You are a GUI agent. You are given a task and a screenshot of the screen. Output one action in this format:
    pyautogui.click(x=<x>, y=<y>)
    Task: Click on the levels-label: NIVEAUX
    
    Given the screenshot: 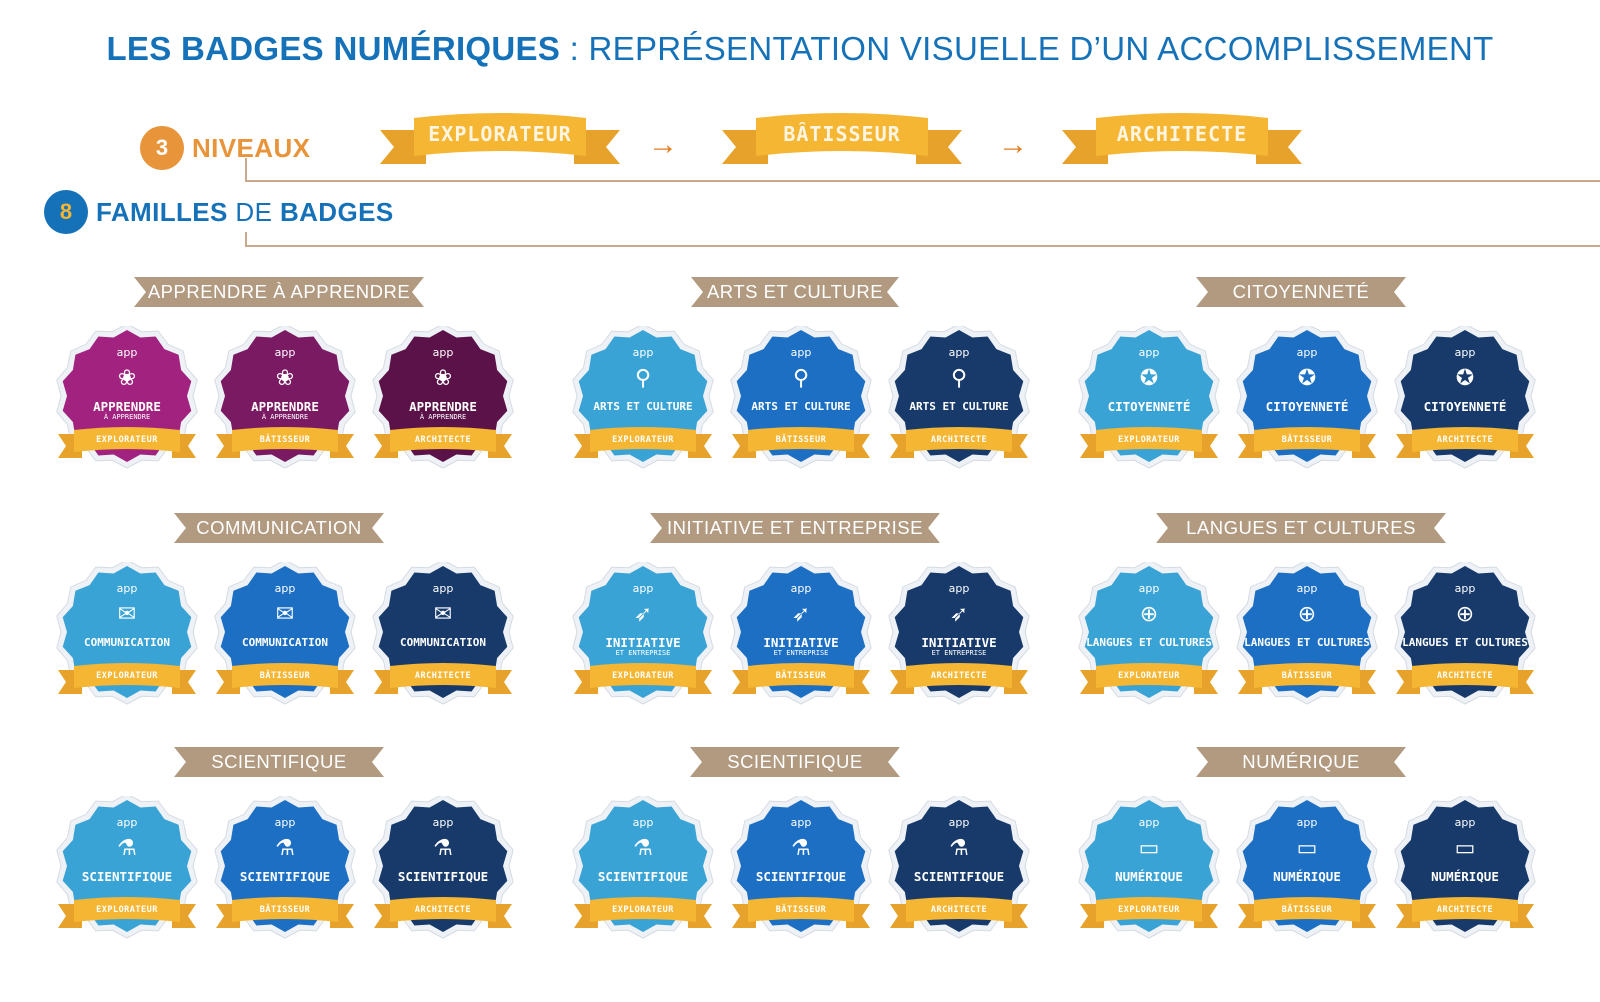 What is the action you would take?
    pyautogui.click(x=251, y=147)
    